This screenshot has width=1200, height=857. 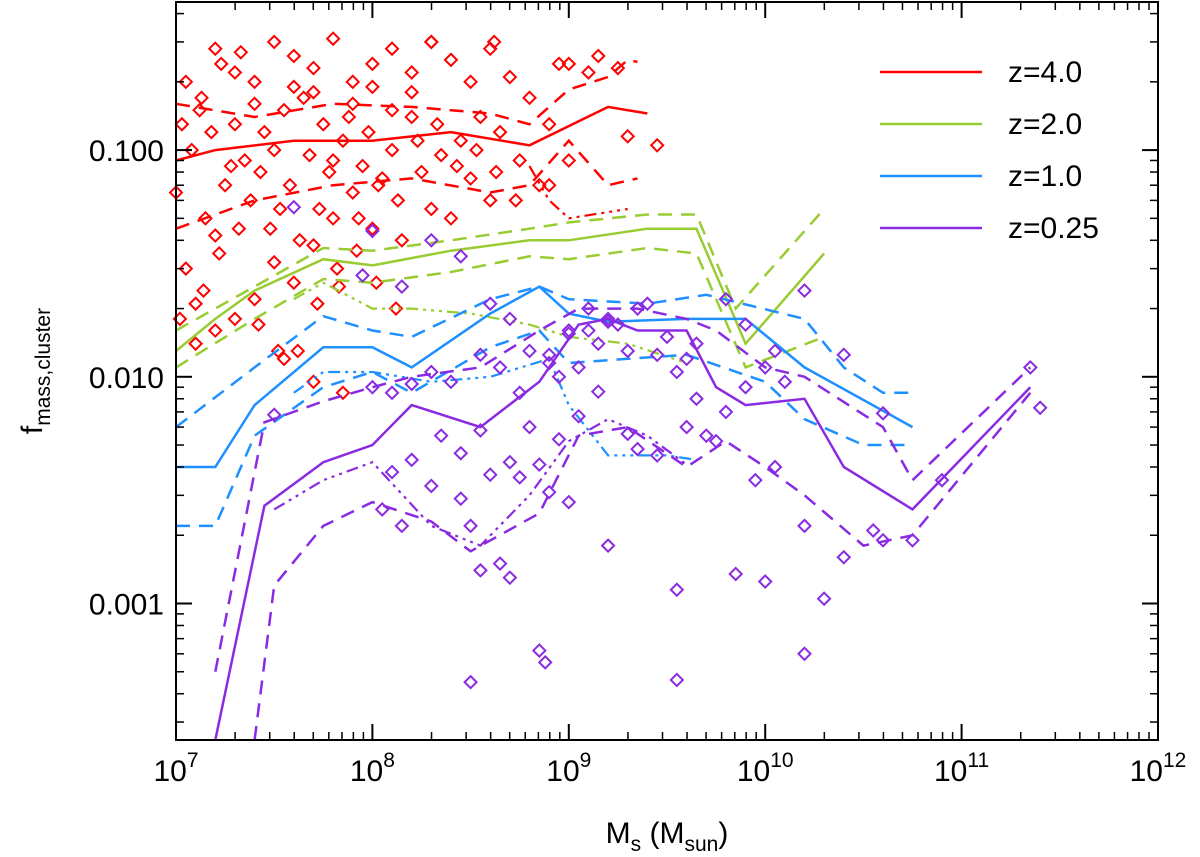 I want to click on legend-item: z=1.0, so click(x=981, y=176).